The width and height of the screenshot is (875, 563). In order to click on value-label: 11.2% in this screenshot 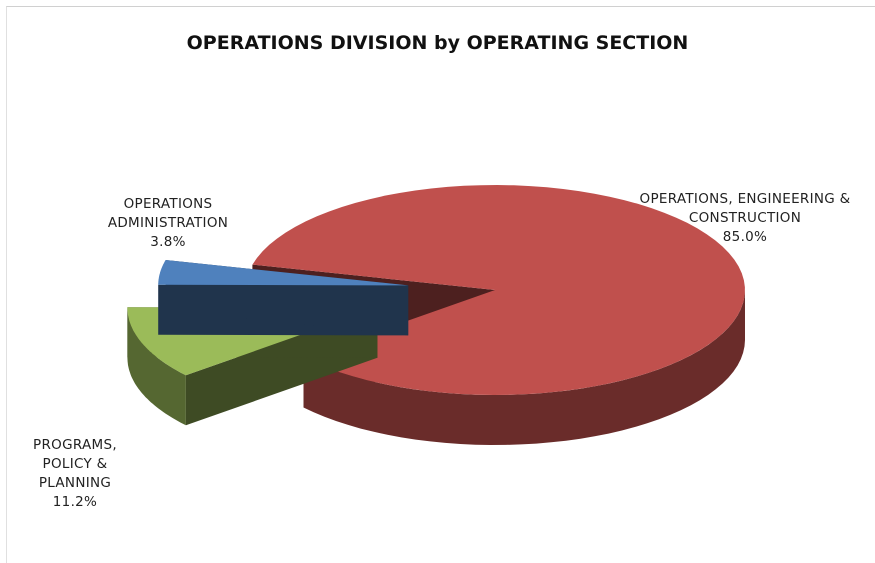, I will do `click(75, 502)`.